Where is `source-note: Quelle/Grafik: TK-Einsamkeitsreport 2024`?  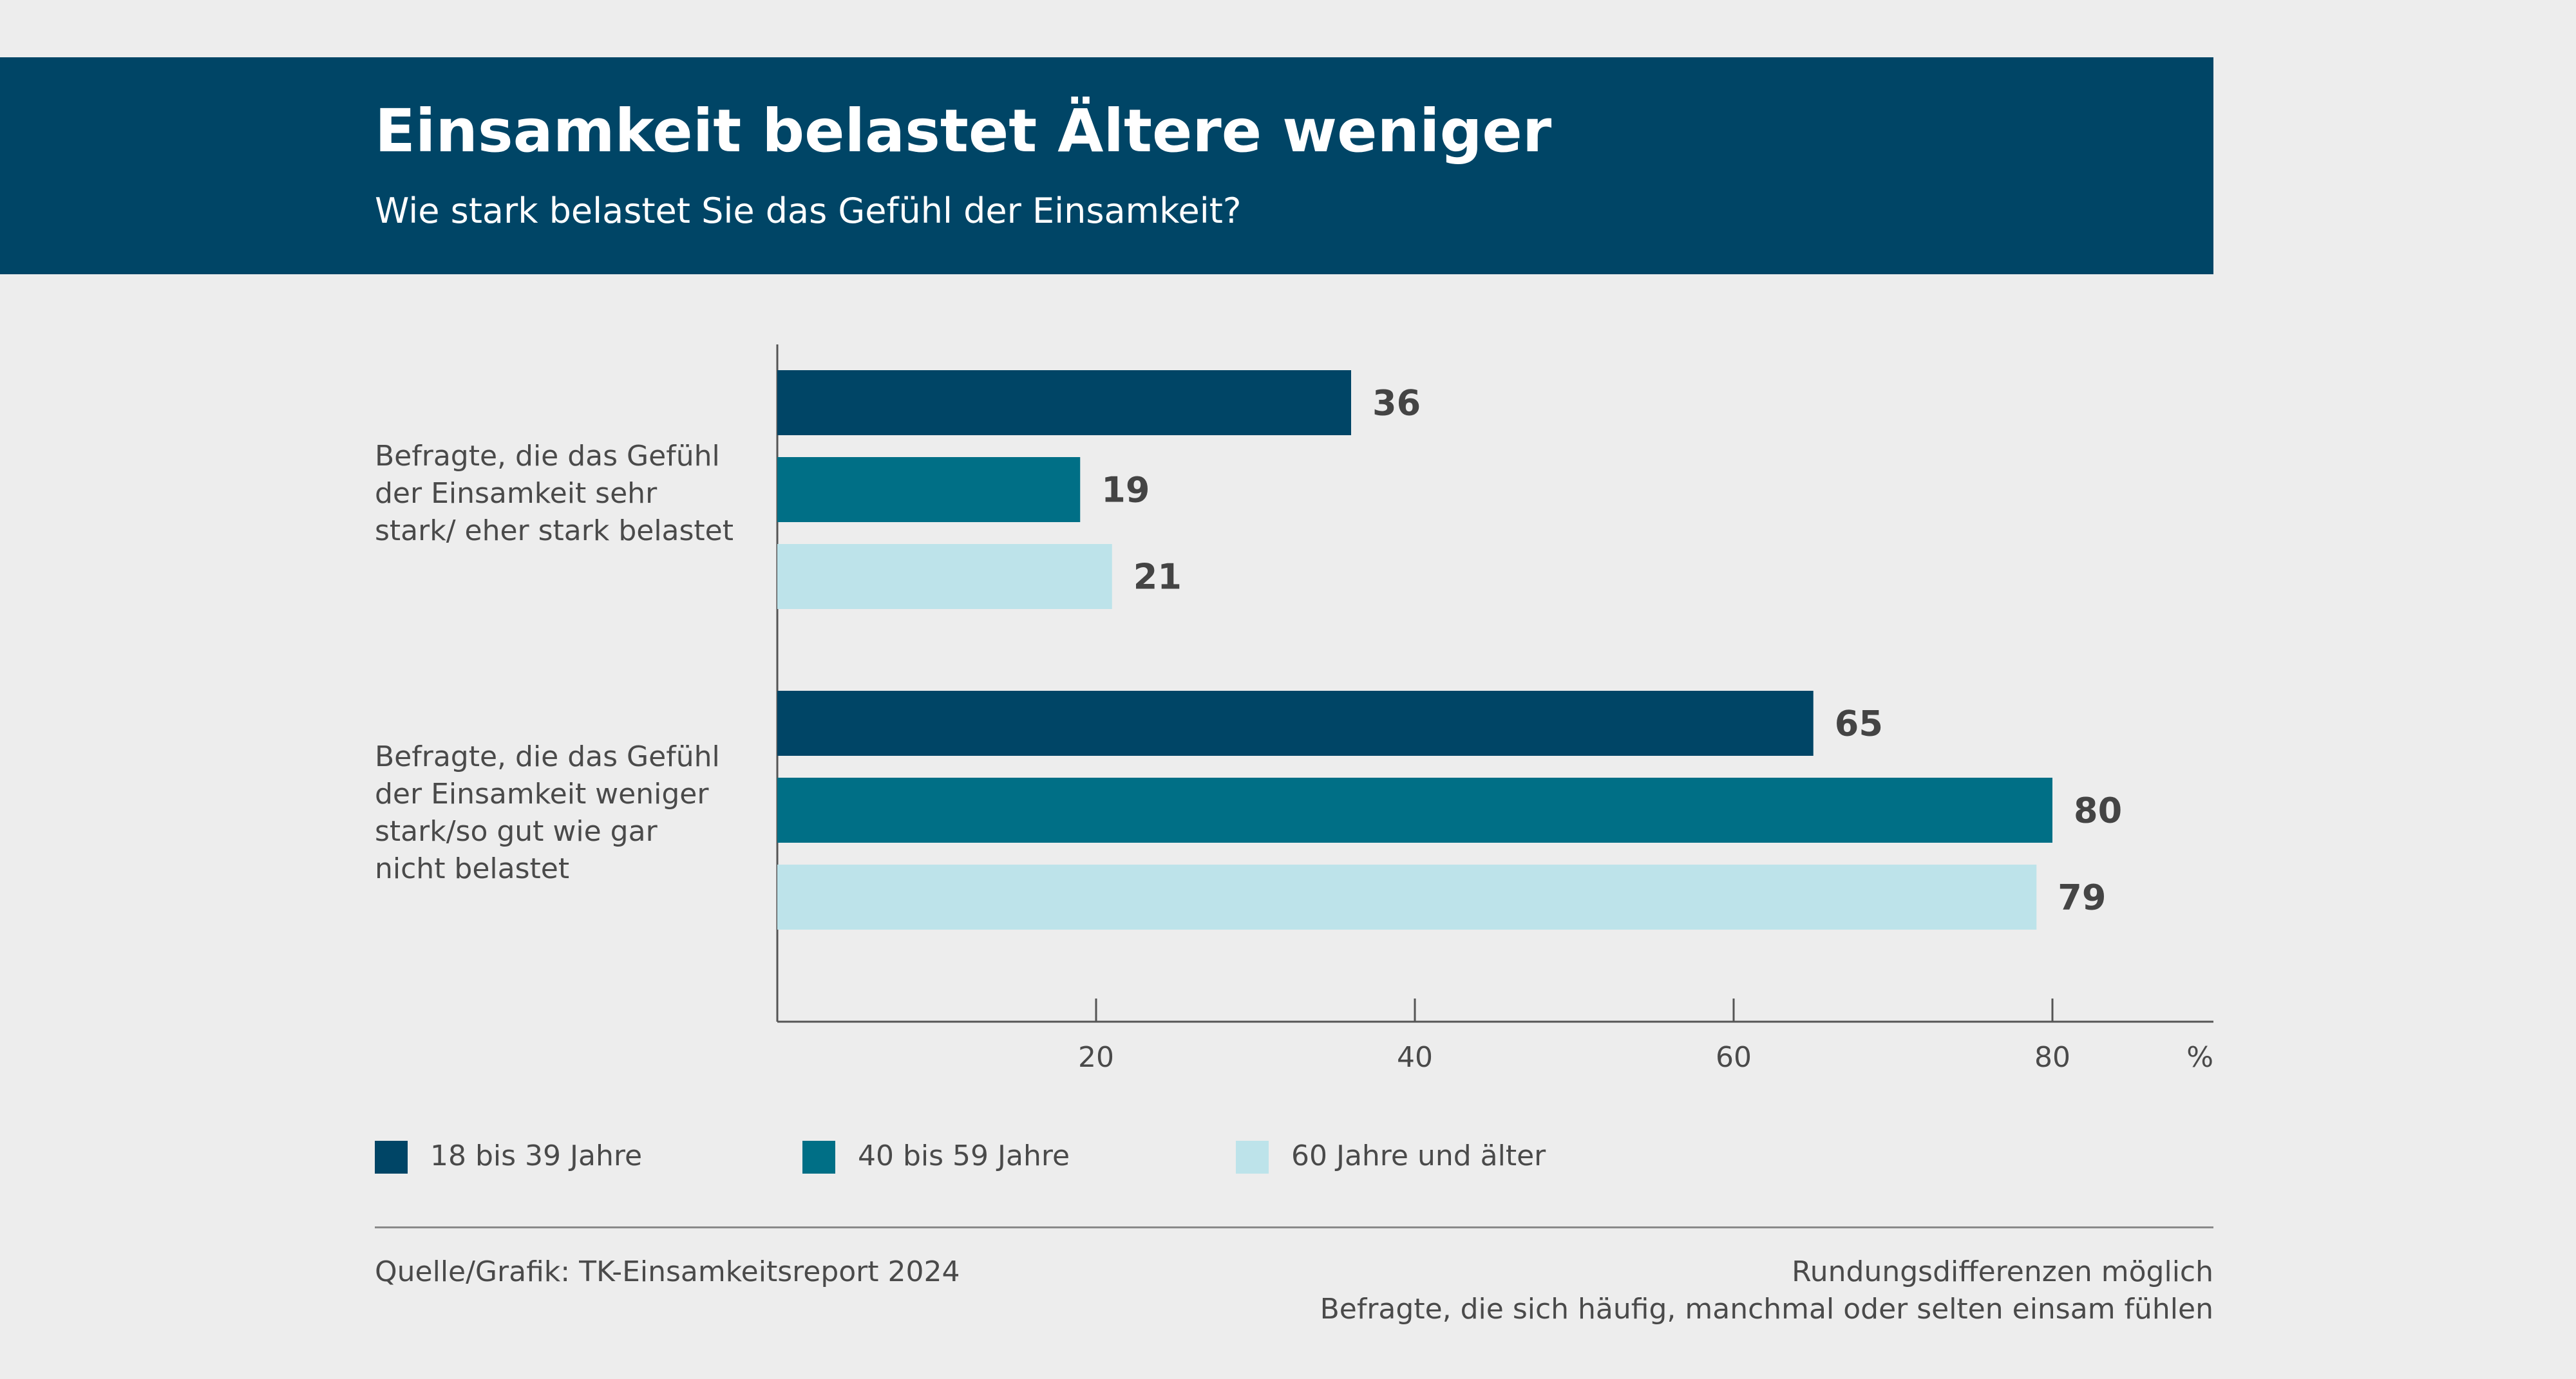 source-note: Quelle/Grafik: TK-Einsamkeitsreport 2024 is located at coordinates (667, 1272).